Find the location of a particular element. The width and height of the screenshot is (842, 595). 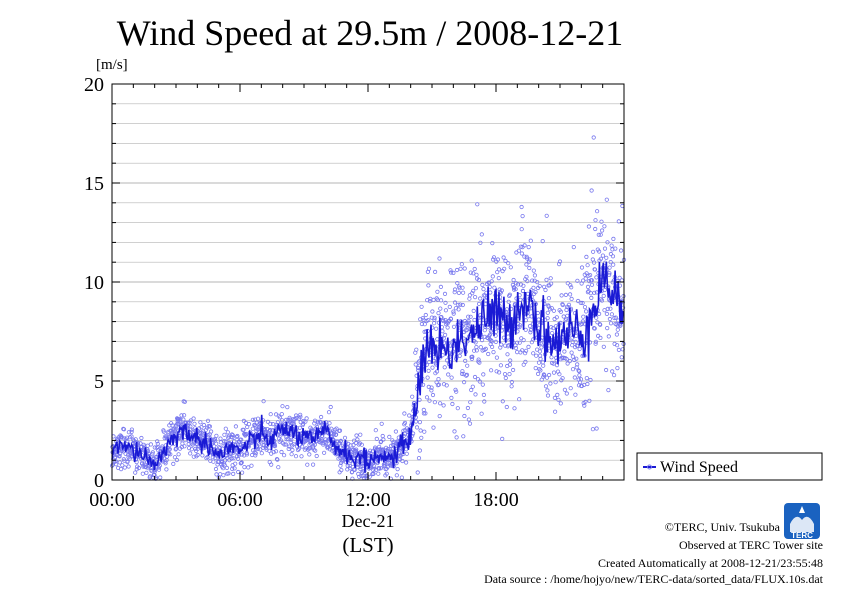

x-axis-label: (LST) is located at coordinates (367, 545).